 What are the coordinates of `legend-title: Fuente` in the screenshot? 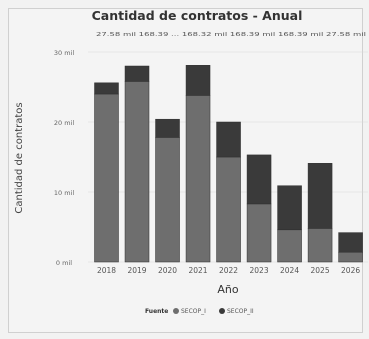 It's located at (156, 311).